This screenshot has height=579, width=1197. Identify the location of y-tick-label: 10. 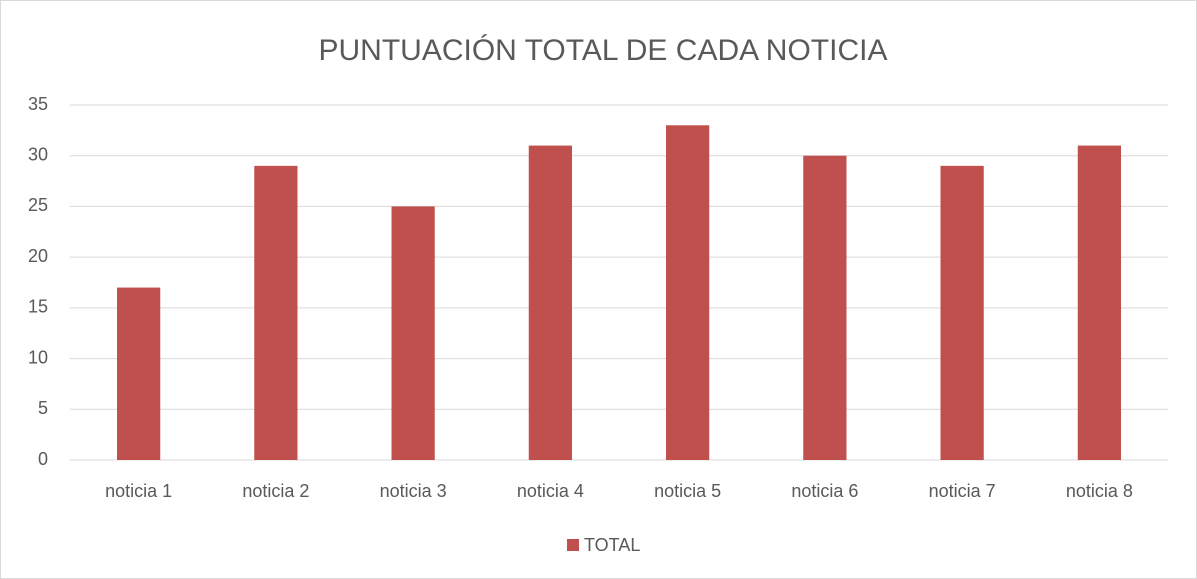
(38, 357).